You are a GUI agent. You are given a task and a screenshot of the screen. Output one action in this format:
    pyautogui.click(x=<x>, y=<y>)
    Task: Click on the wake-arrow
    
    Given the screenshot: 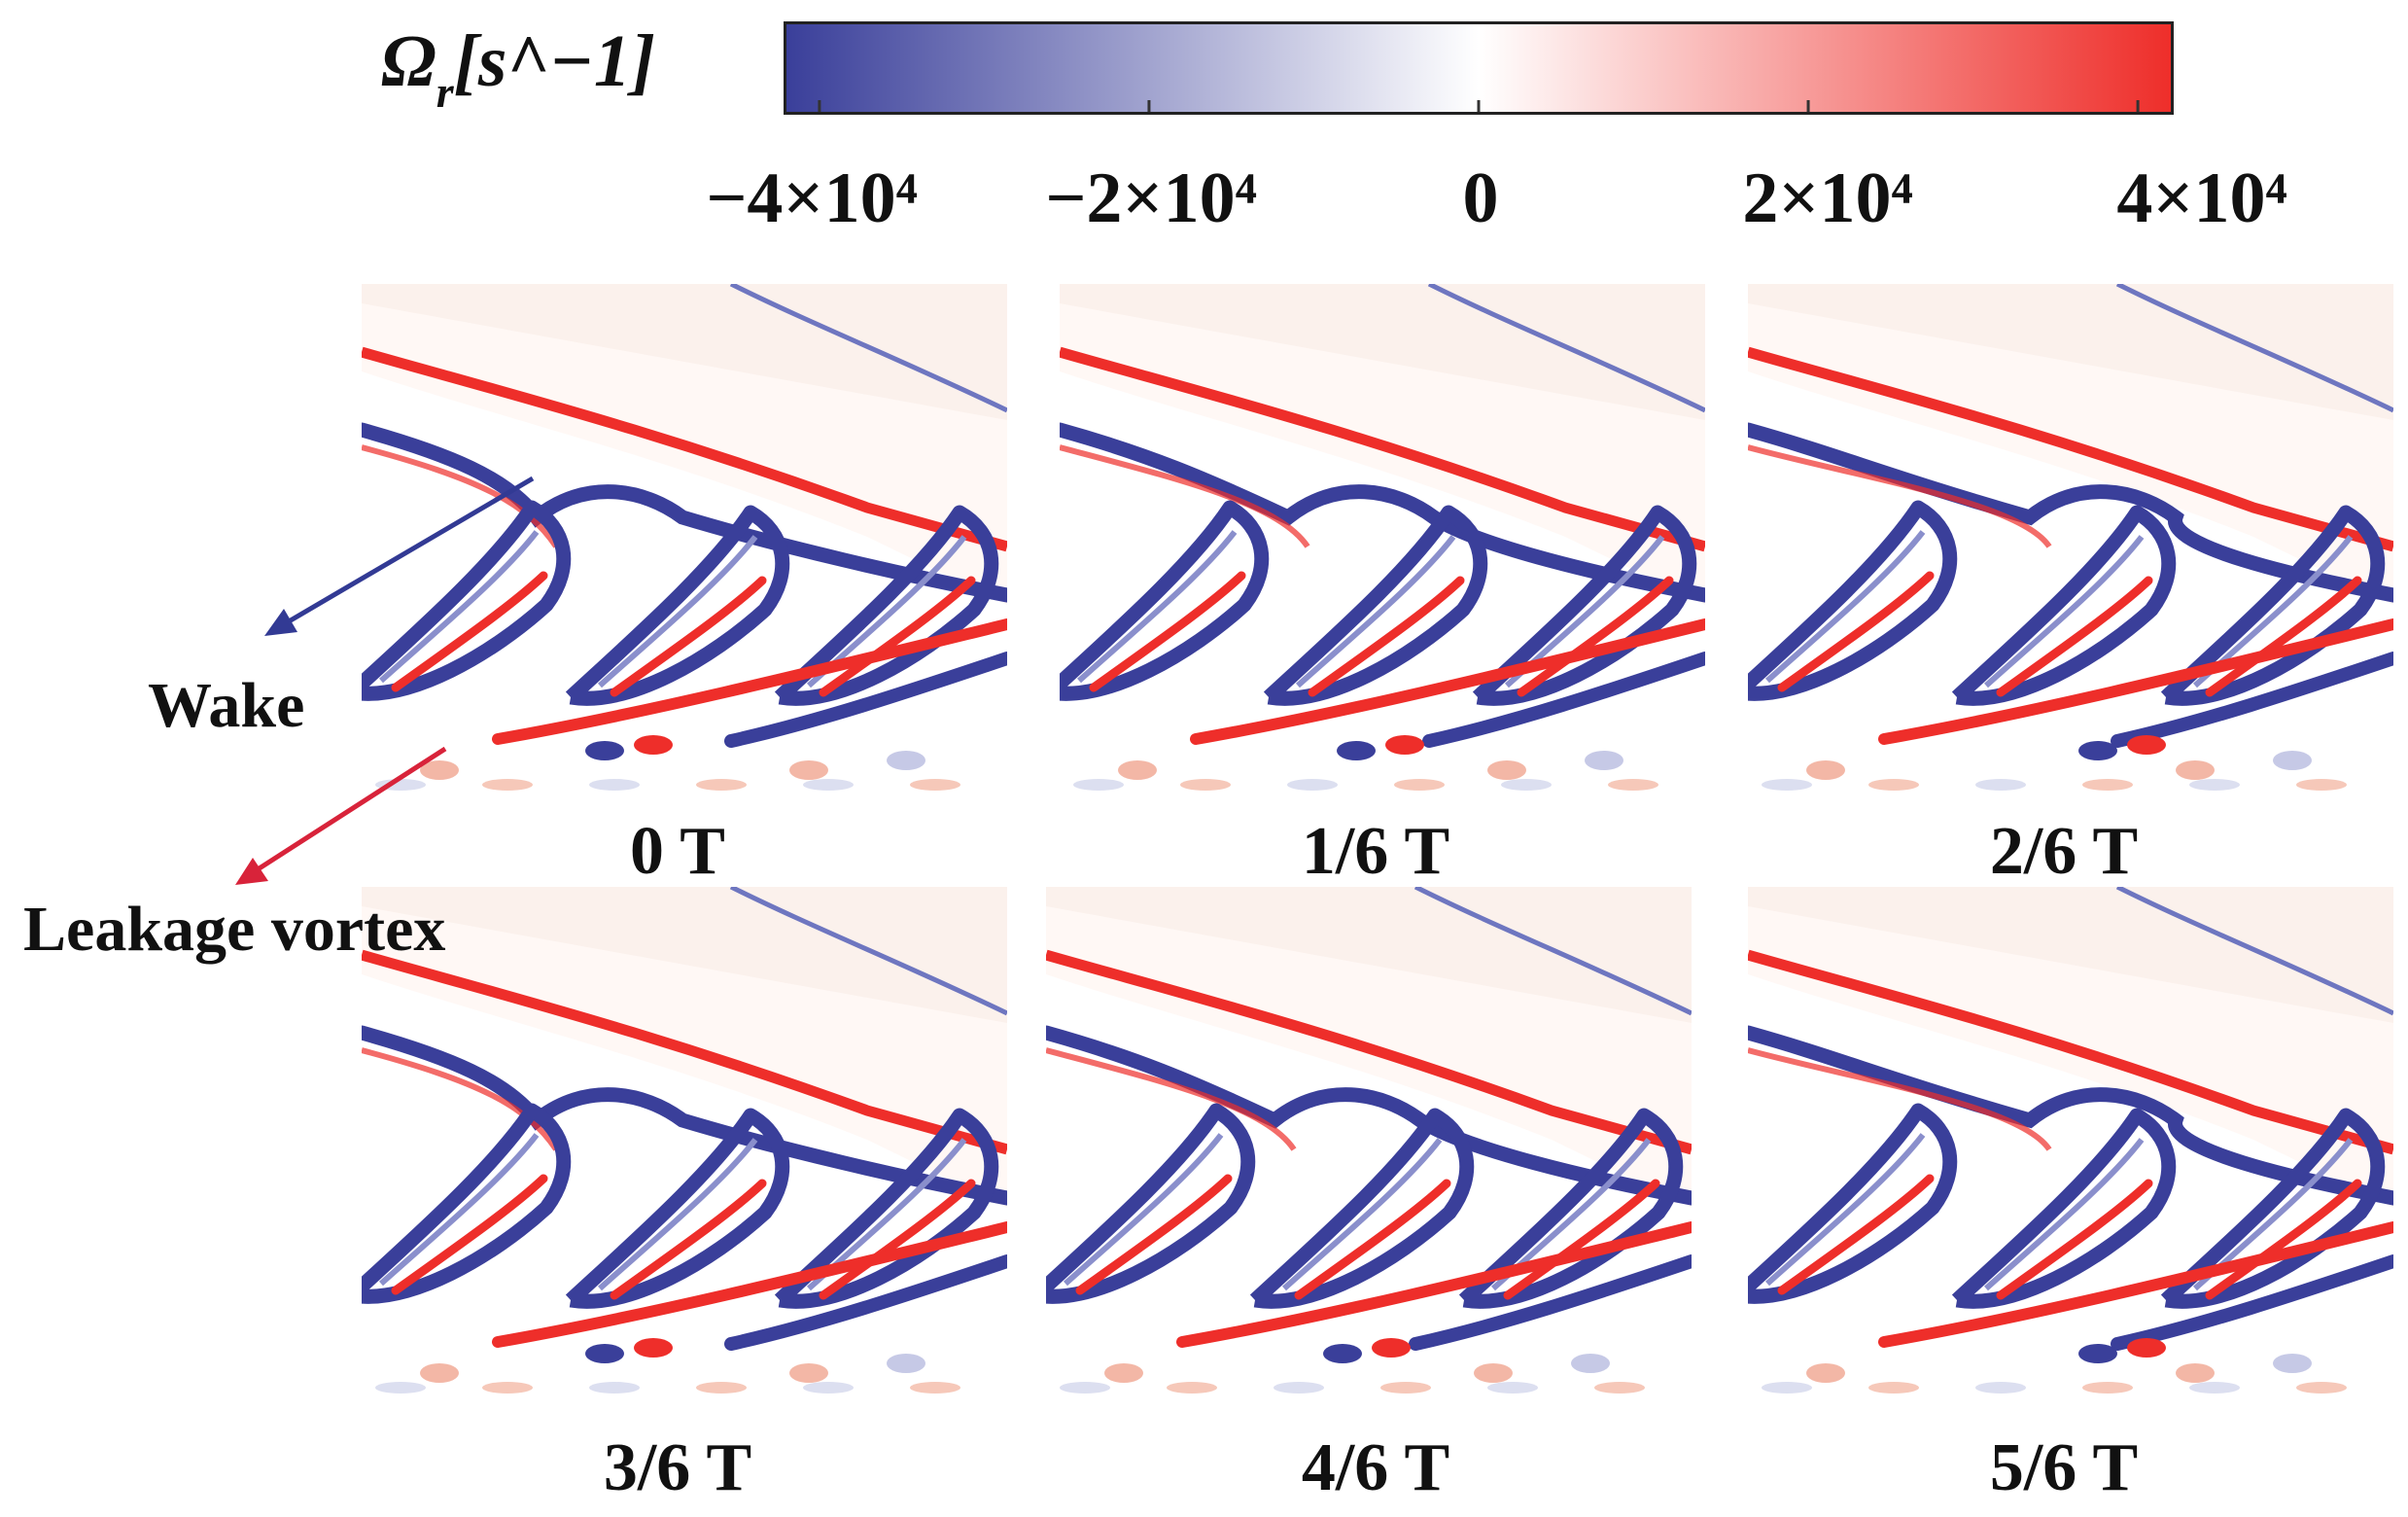 What is the action you would take?
    pyautogui.click(x=408, y=551)
    